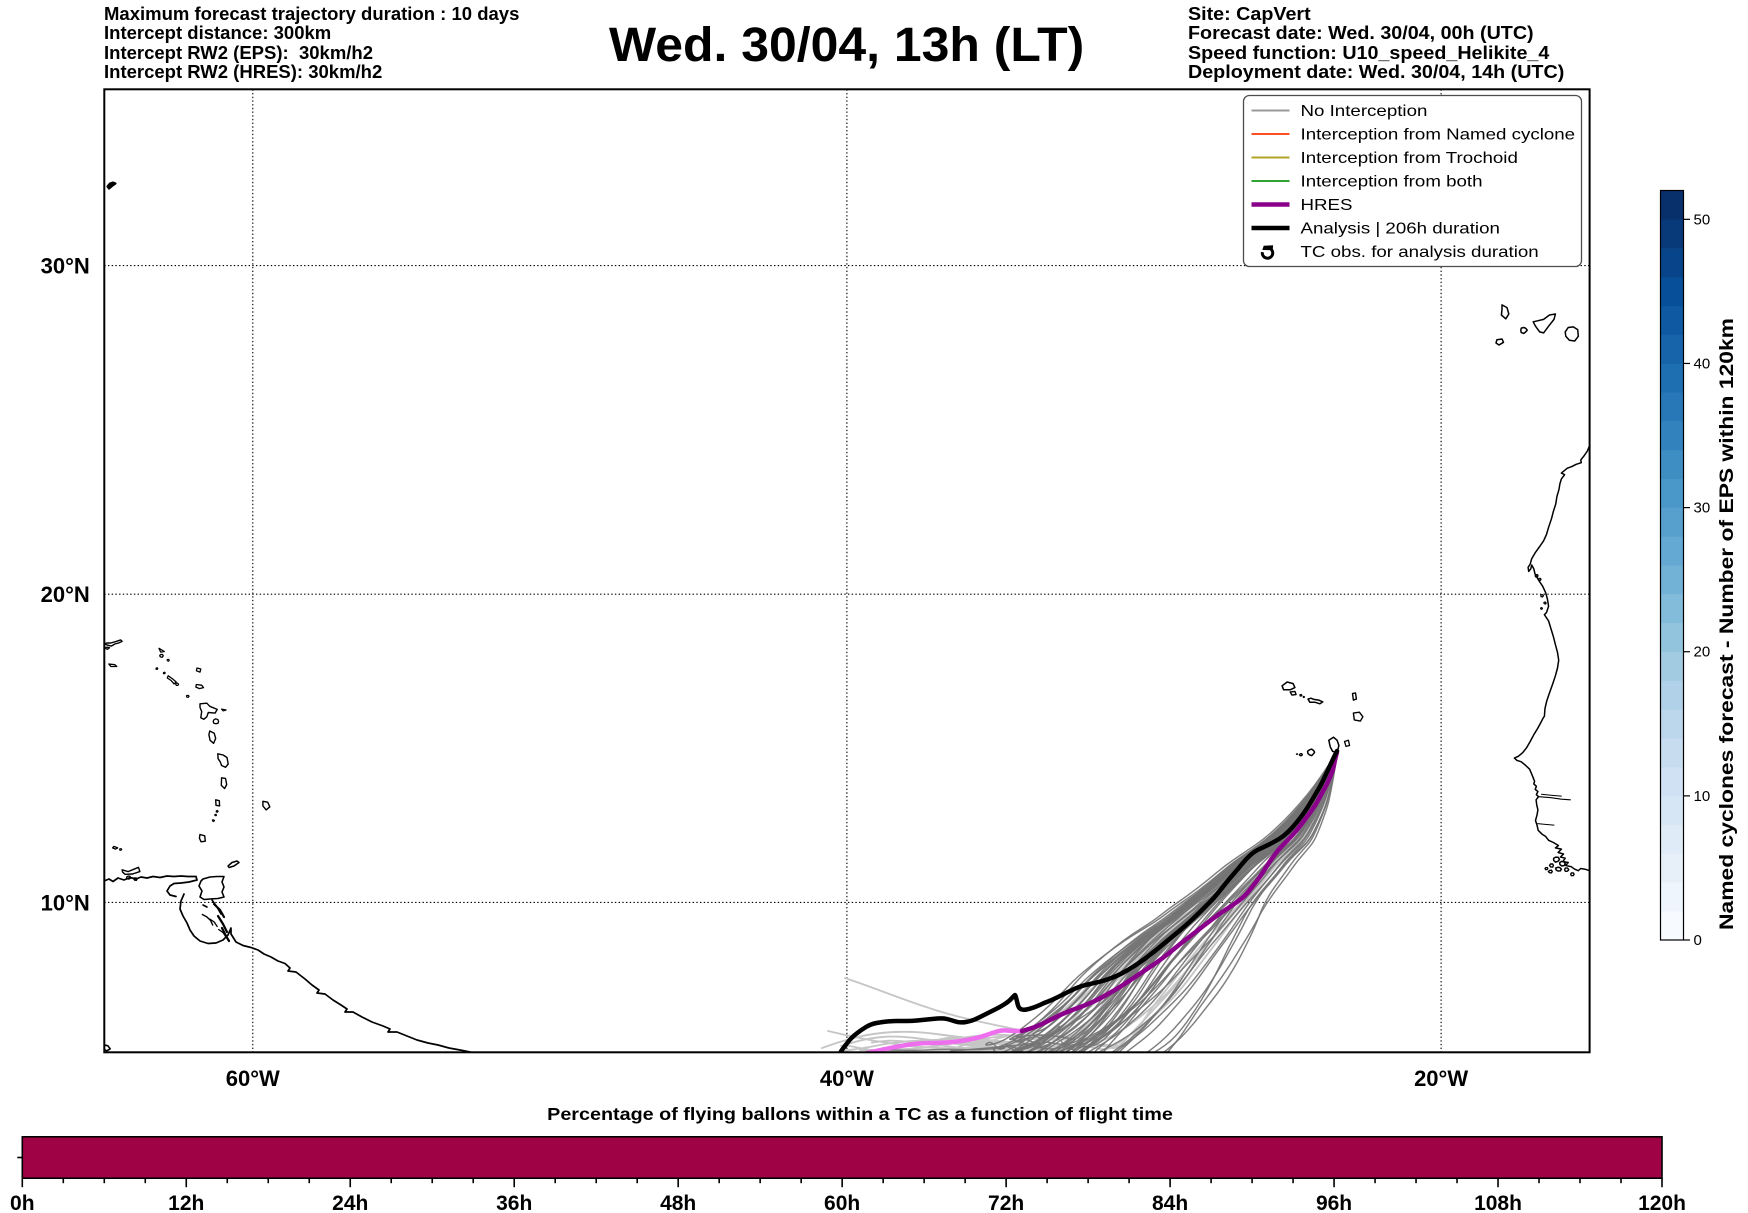 This screenshot has height=1213, width=1748. What do you see at coordinates (678, 1202) in the screenshot?
I see `svg-text: 48h` at bounding box center [678, 1202].